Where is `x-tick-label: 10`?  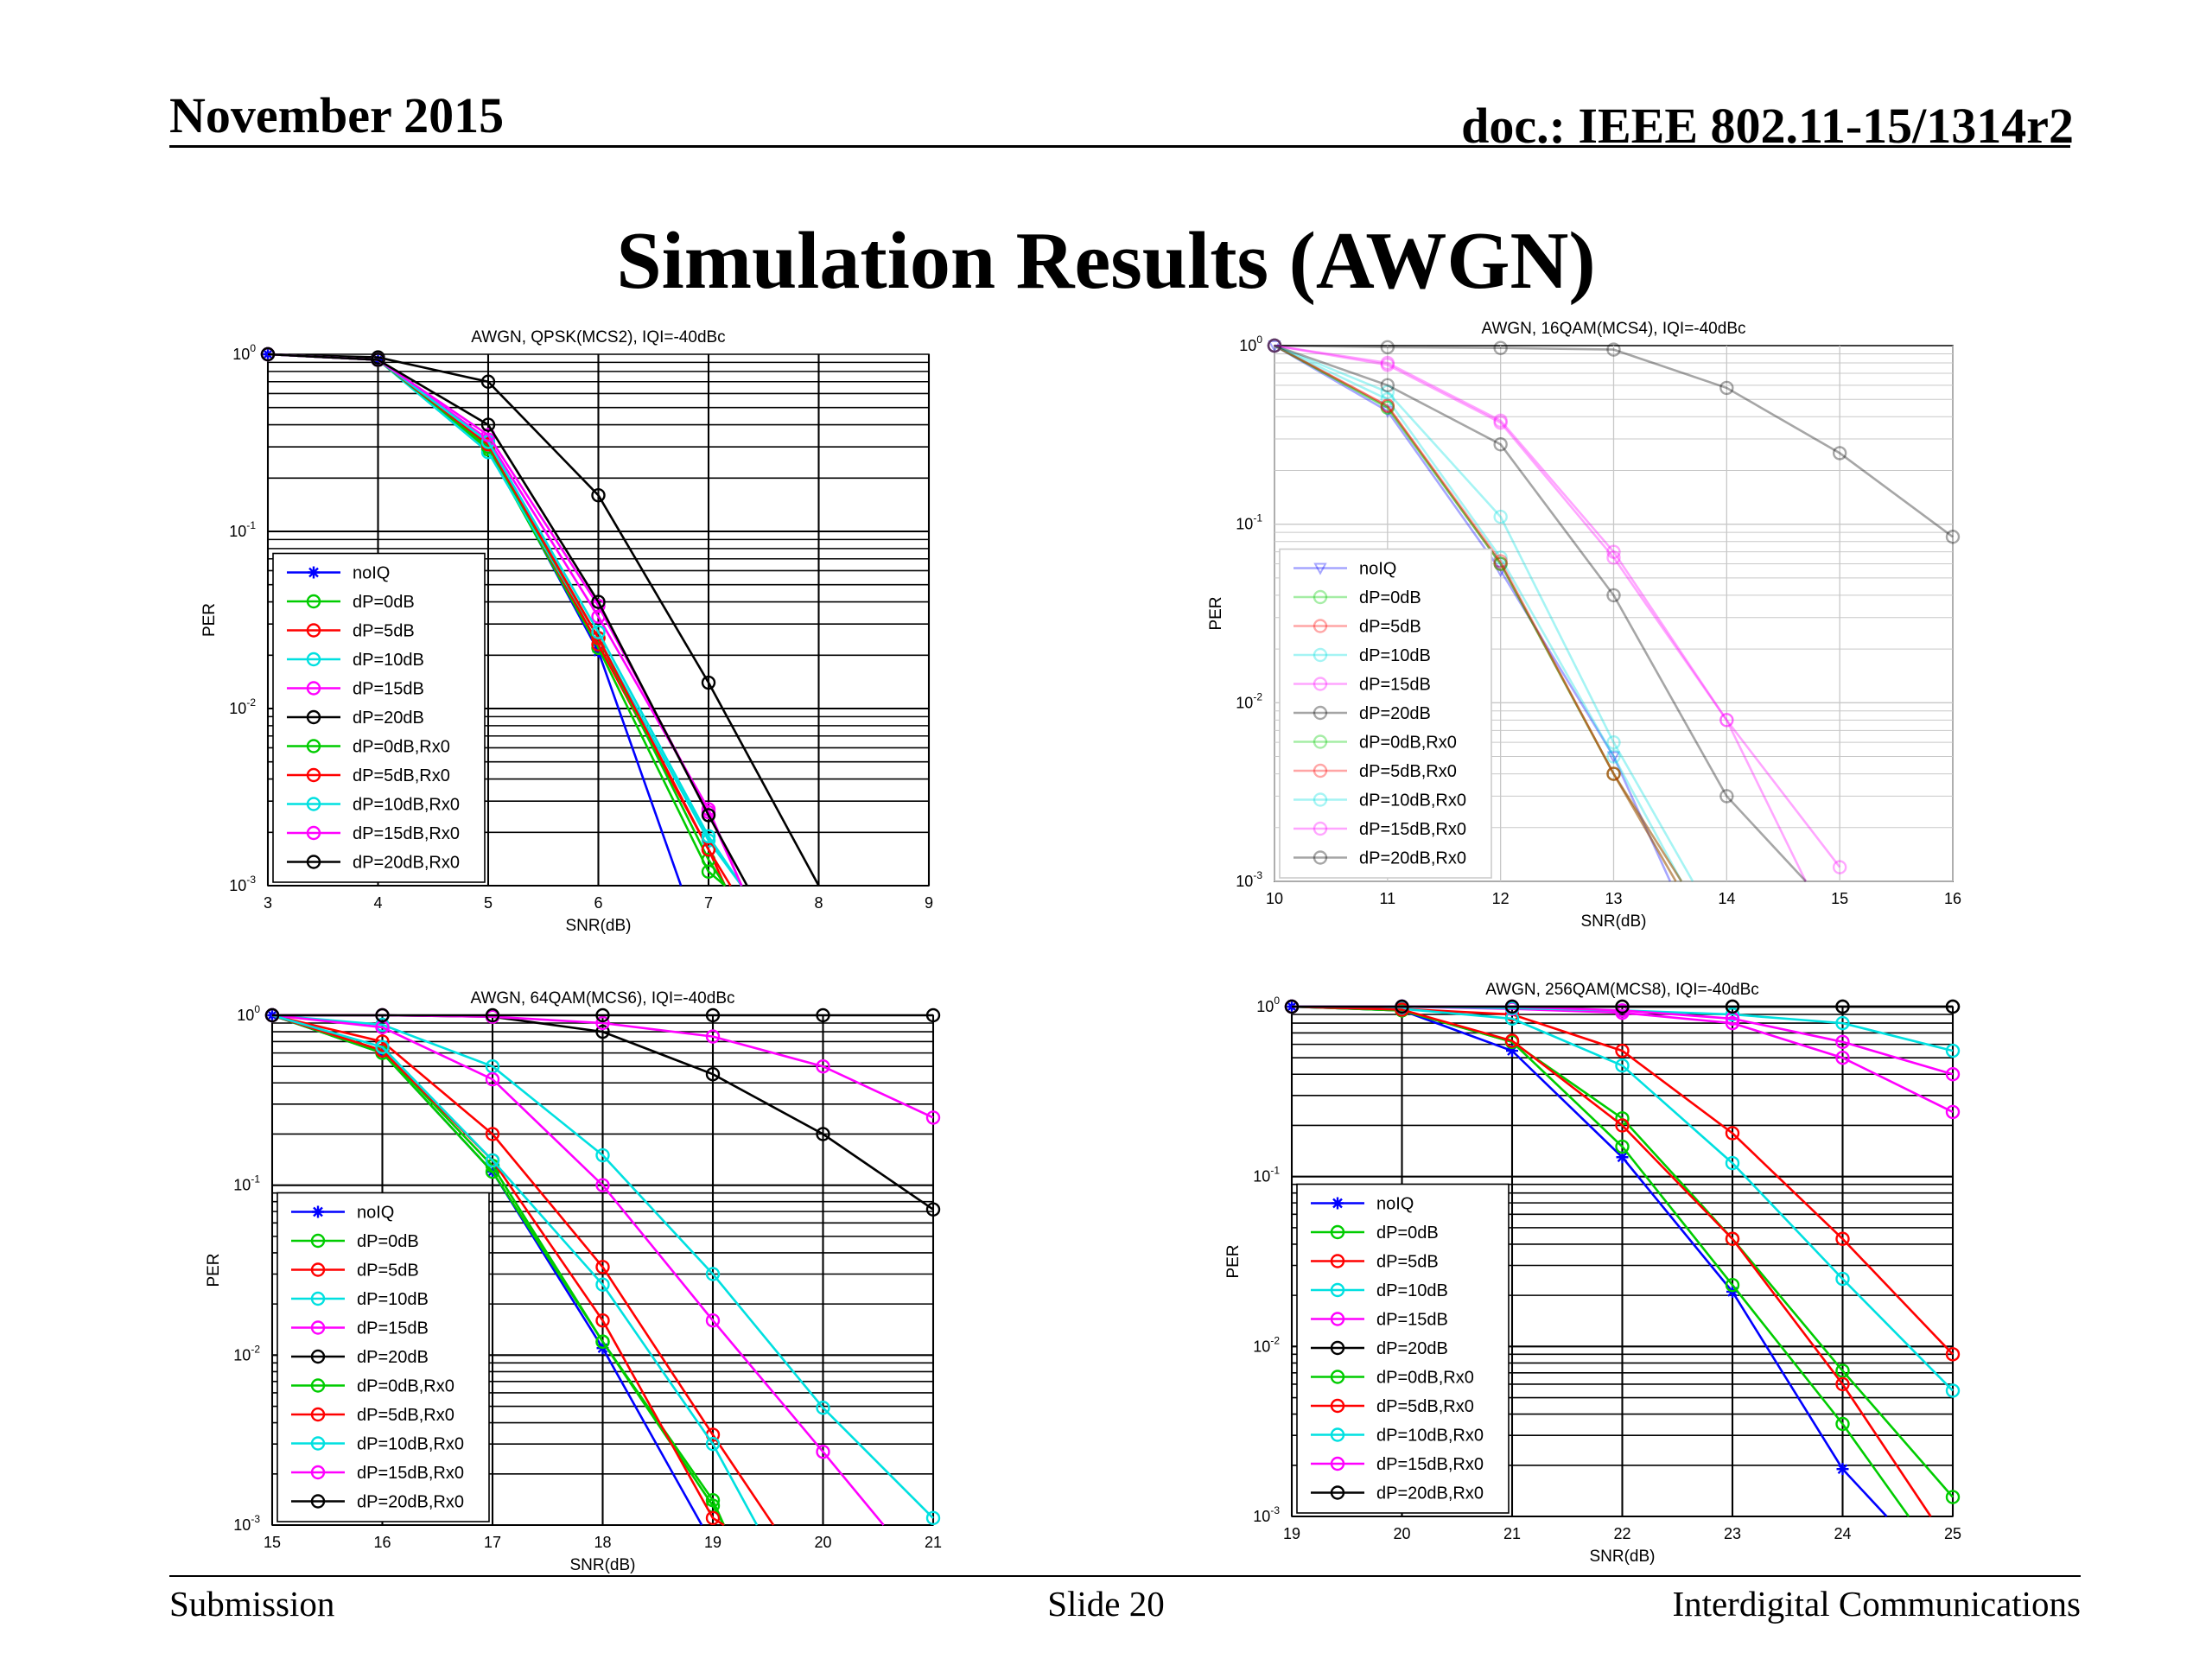 x-tick-label: 10 is located at coordinates (1274, 898).